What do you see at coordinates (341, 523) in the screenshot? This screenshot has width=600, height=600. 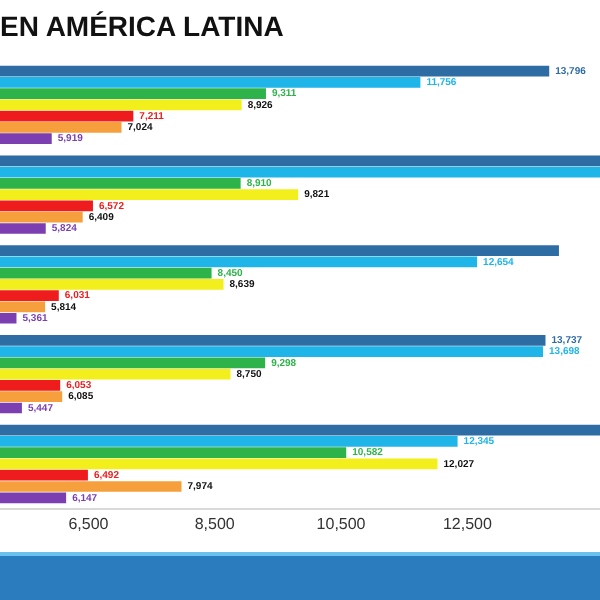 I see `x-tick-label: 10,500` at bounding box center [341, 523].